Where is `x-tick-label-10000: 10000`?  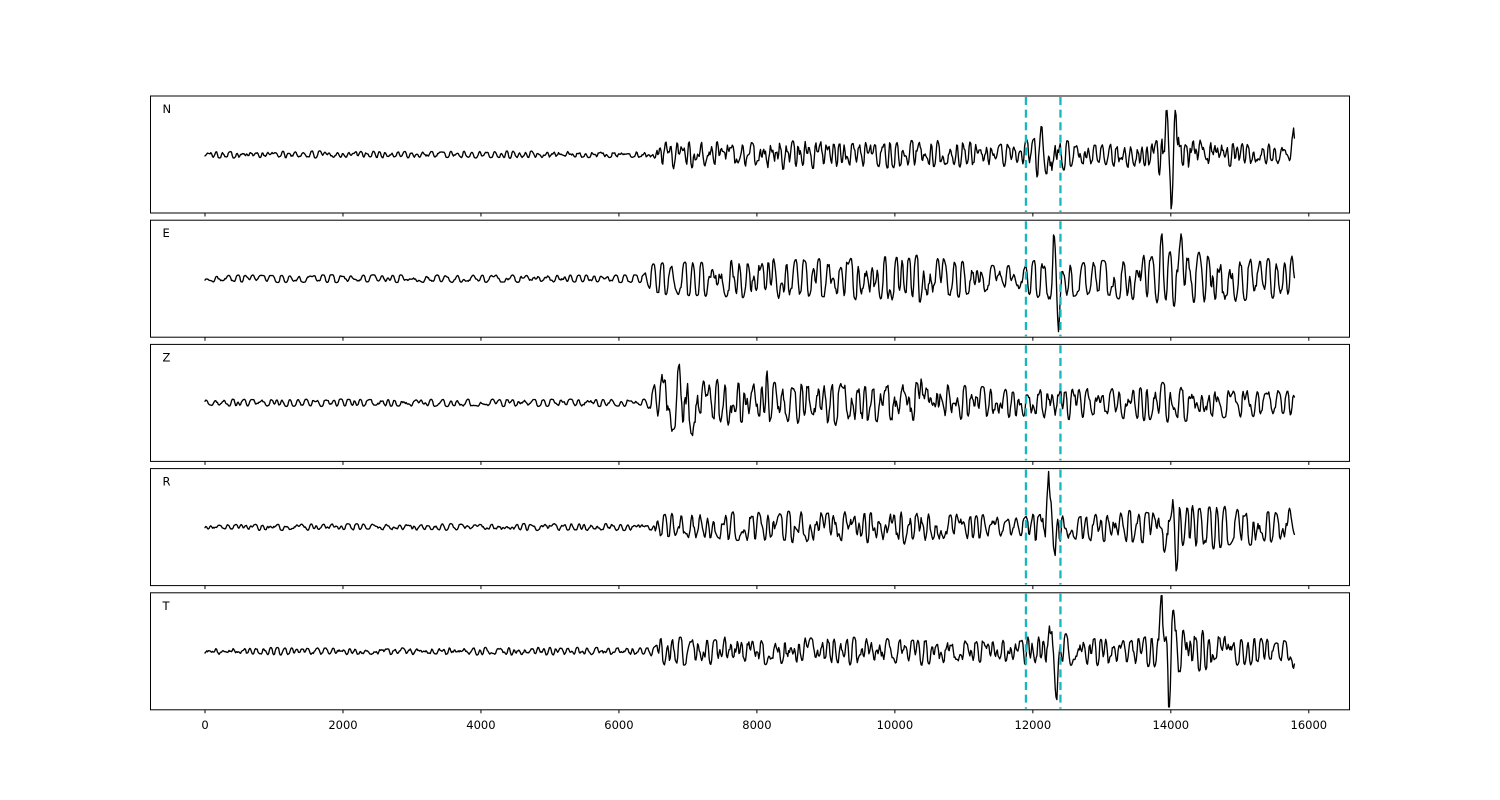
x-tick-label-10000: 10000 is located at coordinates (895, 725).